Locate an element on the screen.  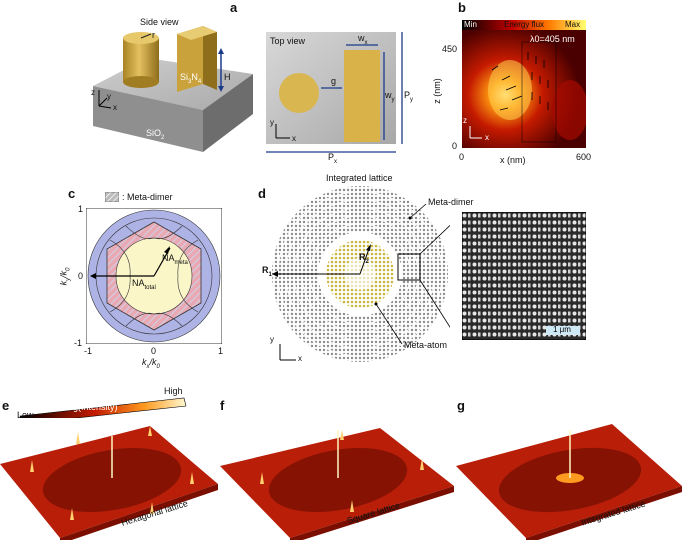
c-ylabel: ky/k0 is located at coordinates (65, 276).